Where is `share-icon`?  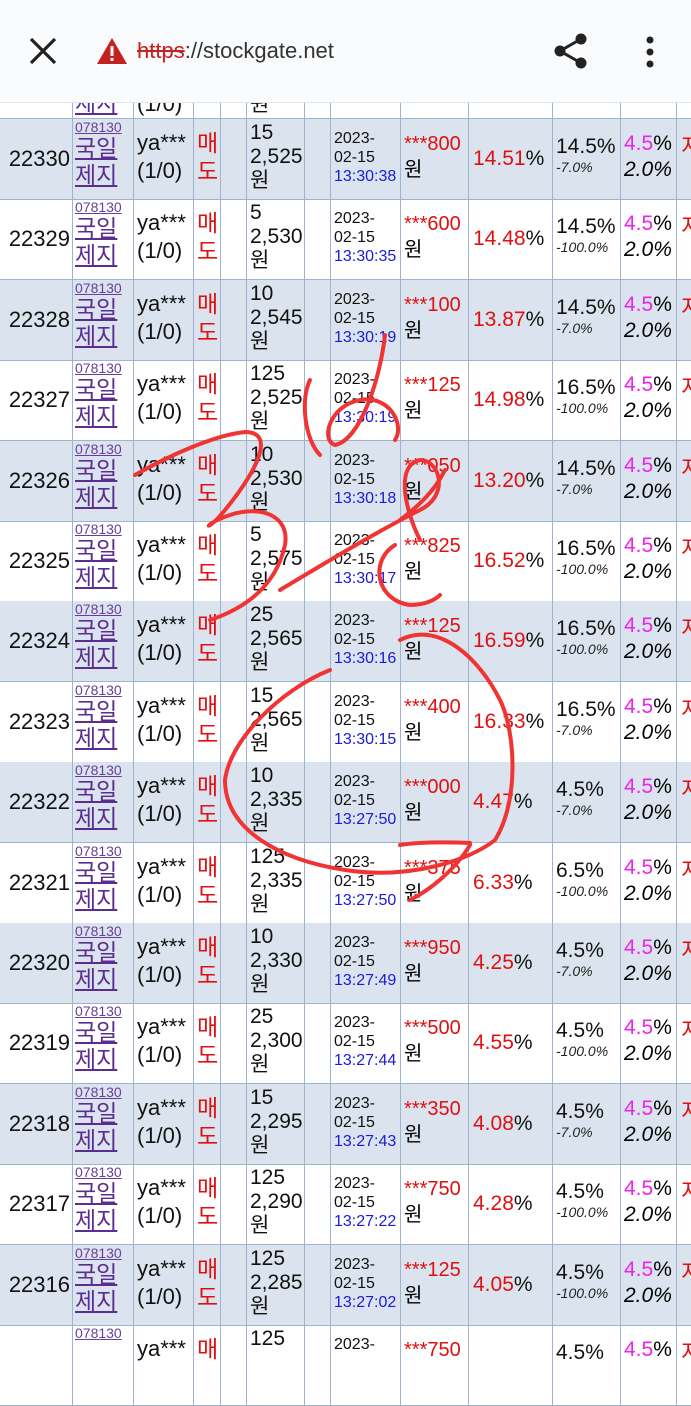 share-icon is located at coordinates (571, 51).